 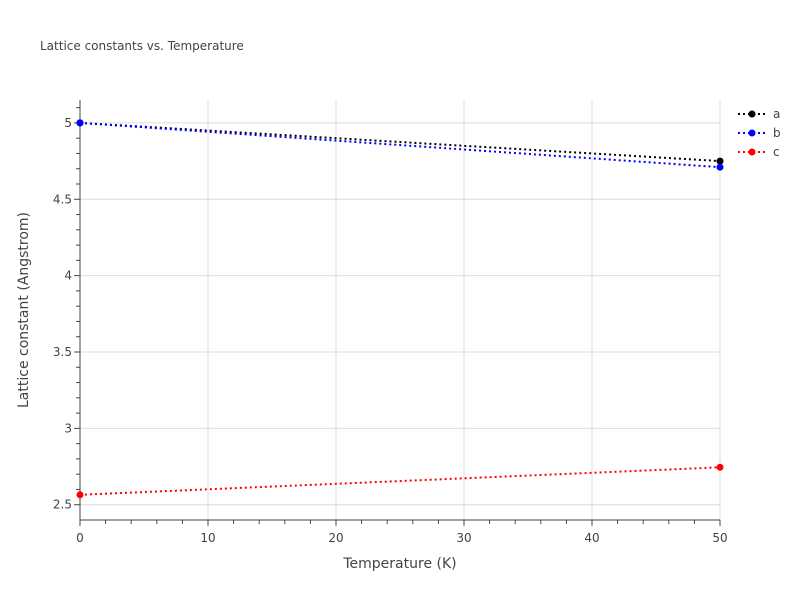 What do you see at coordinates (777, 133) in the screenshot?
I see `legend-label-b: b` at bounding box center [777, 133].